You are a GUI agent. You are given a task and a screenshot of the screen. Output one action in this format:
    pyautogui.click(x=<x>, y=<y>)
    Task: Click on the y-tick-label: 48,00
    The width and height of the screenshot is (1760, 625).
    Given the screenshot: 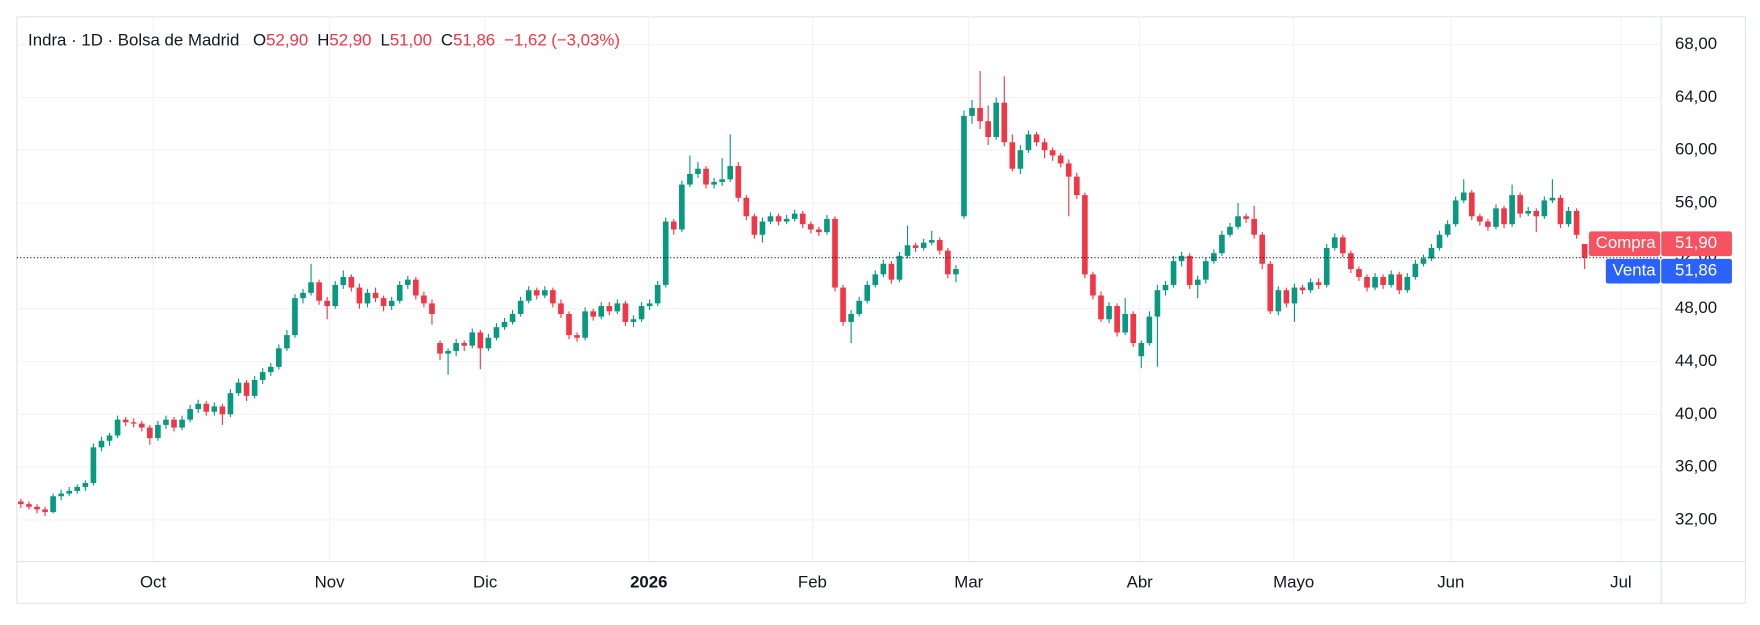 What is the action you would take?
    pyautogui.click(x=1696, y=307)
    